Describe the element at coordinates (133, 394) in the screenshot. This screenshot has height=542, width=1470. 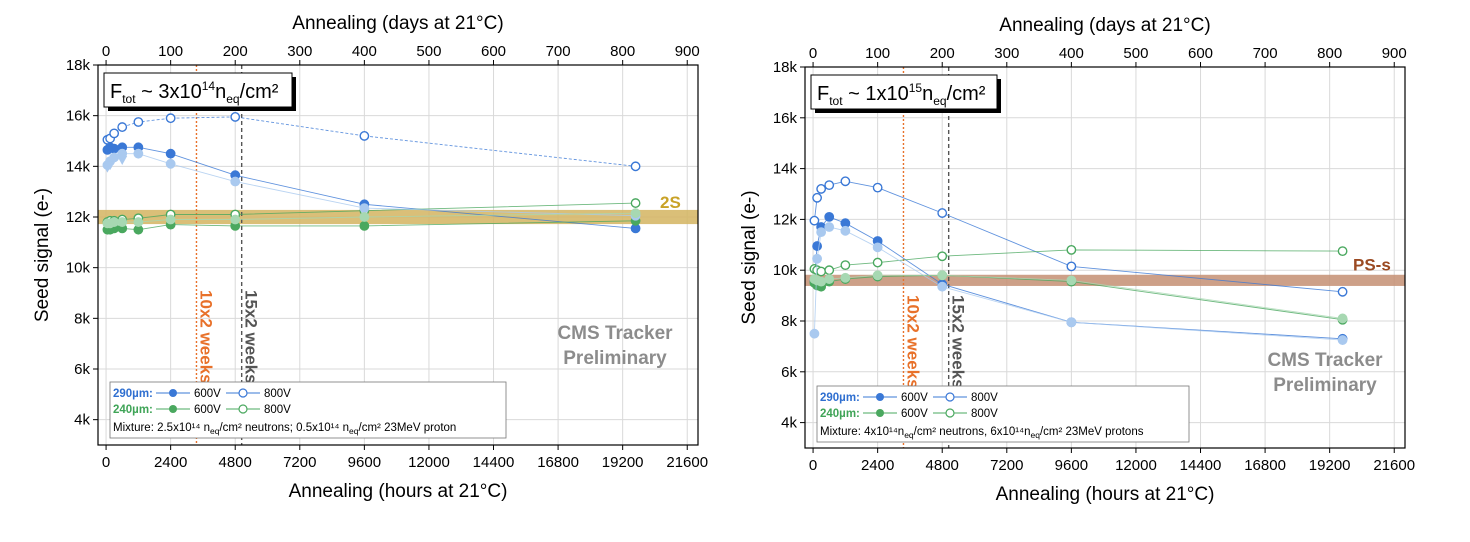
I see `legend-group-label: 290µm:` at that location.